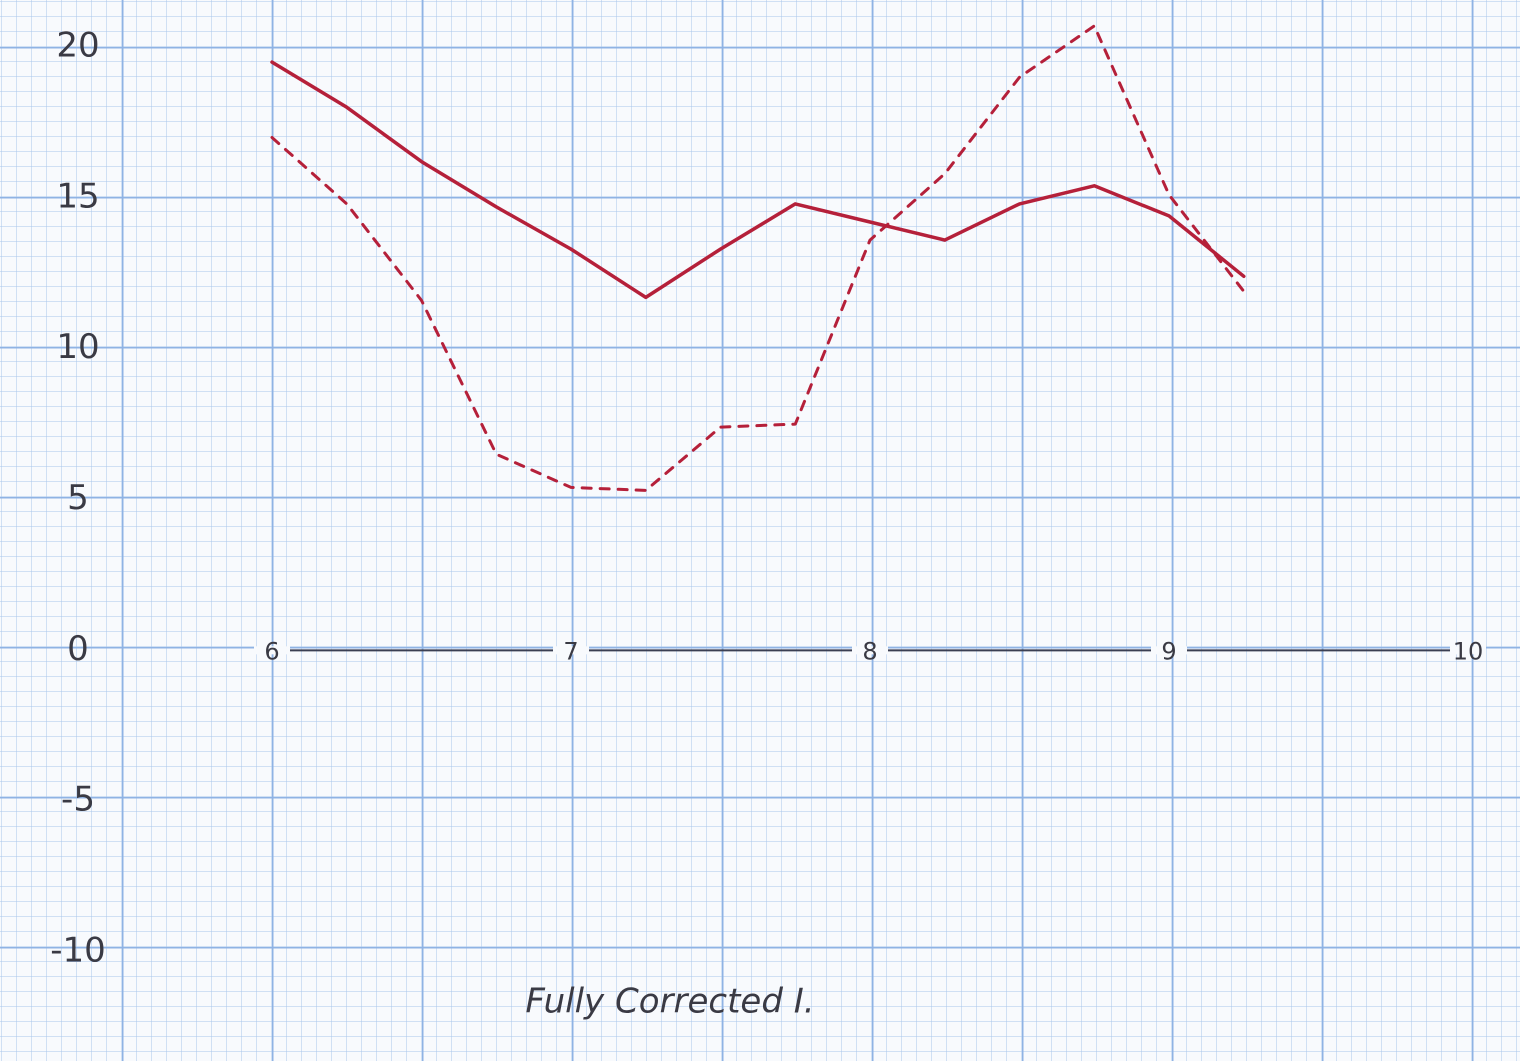  Describe the element at coordinates (77, 347) in the screenshot. I see `y-tick-label: 10` at that location.